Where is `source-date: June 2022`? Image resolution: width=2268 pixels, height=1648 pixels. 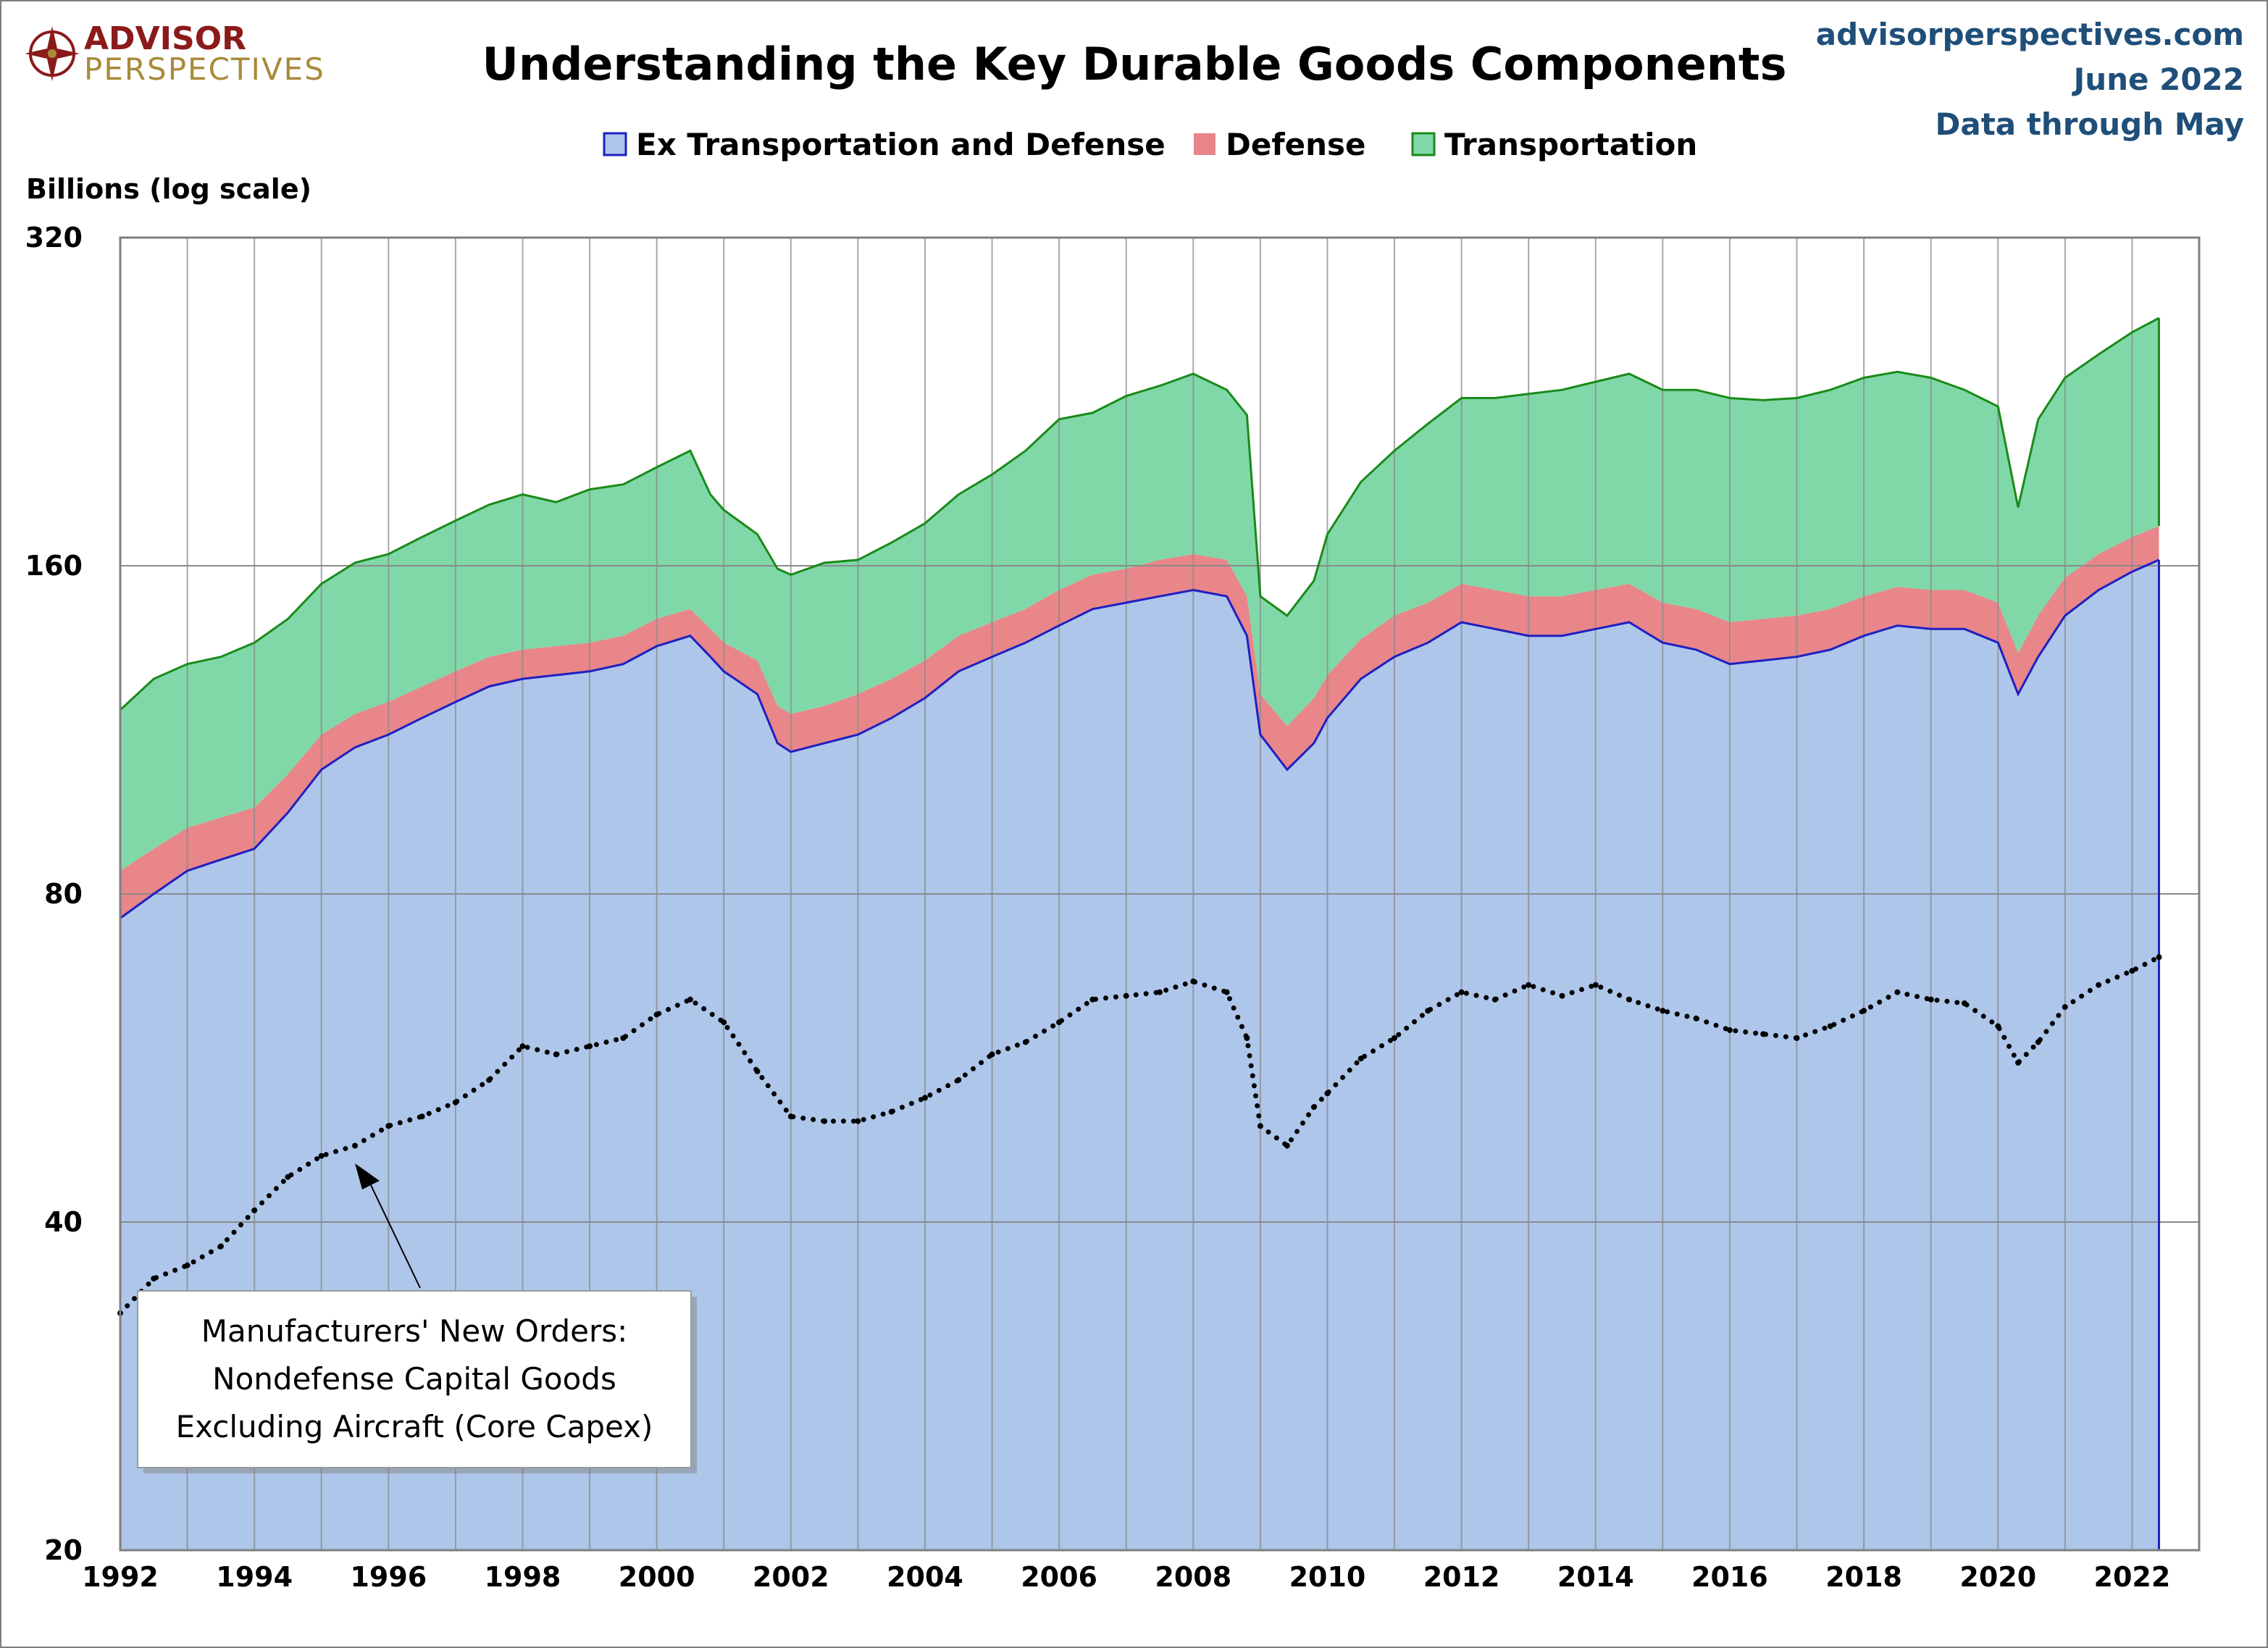 source-date: June 2022 is located at coordinates (2158, 79).